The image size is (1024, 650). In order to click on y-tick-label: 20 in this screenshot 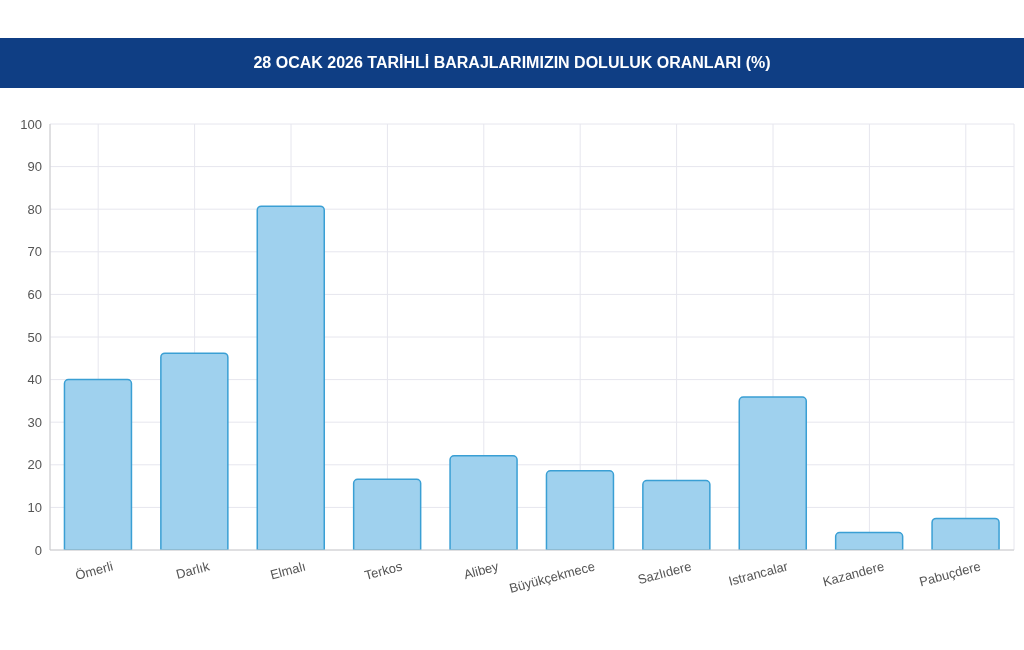, I will do `click(34, 465)`.